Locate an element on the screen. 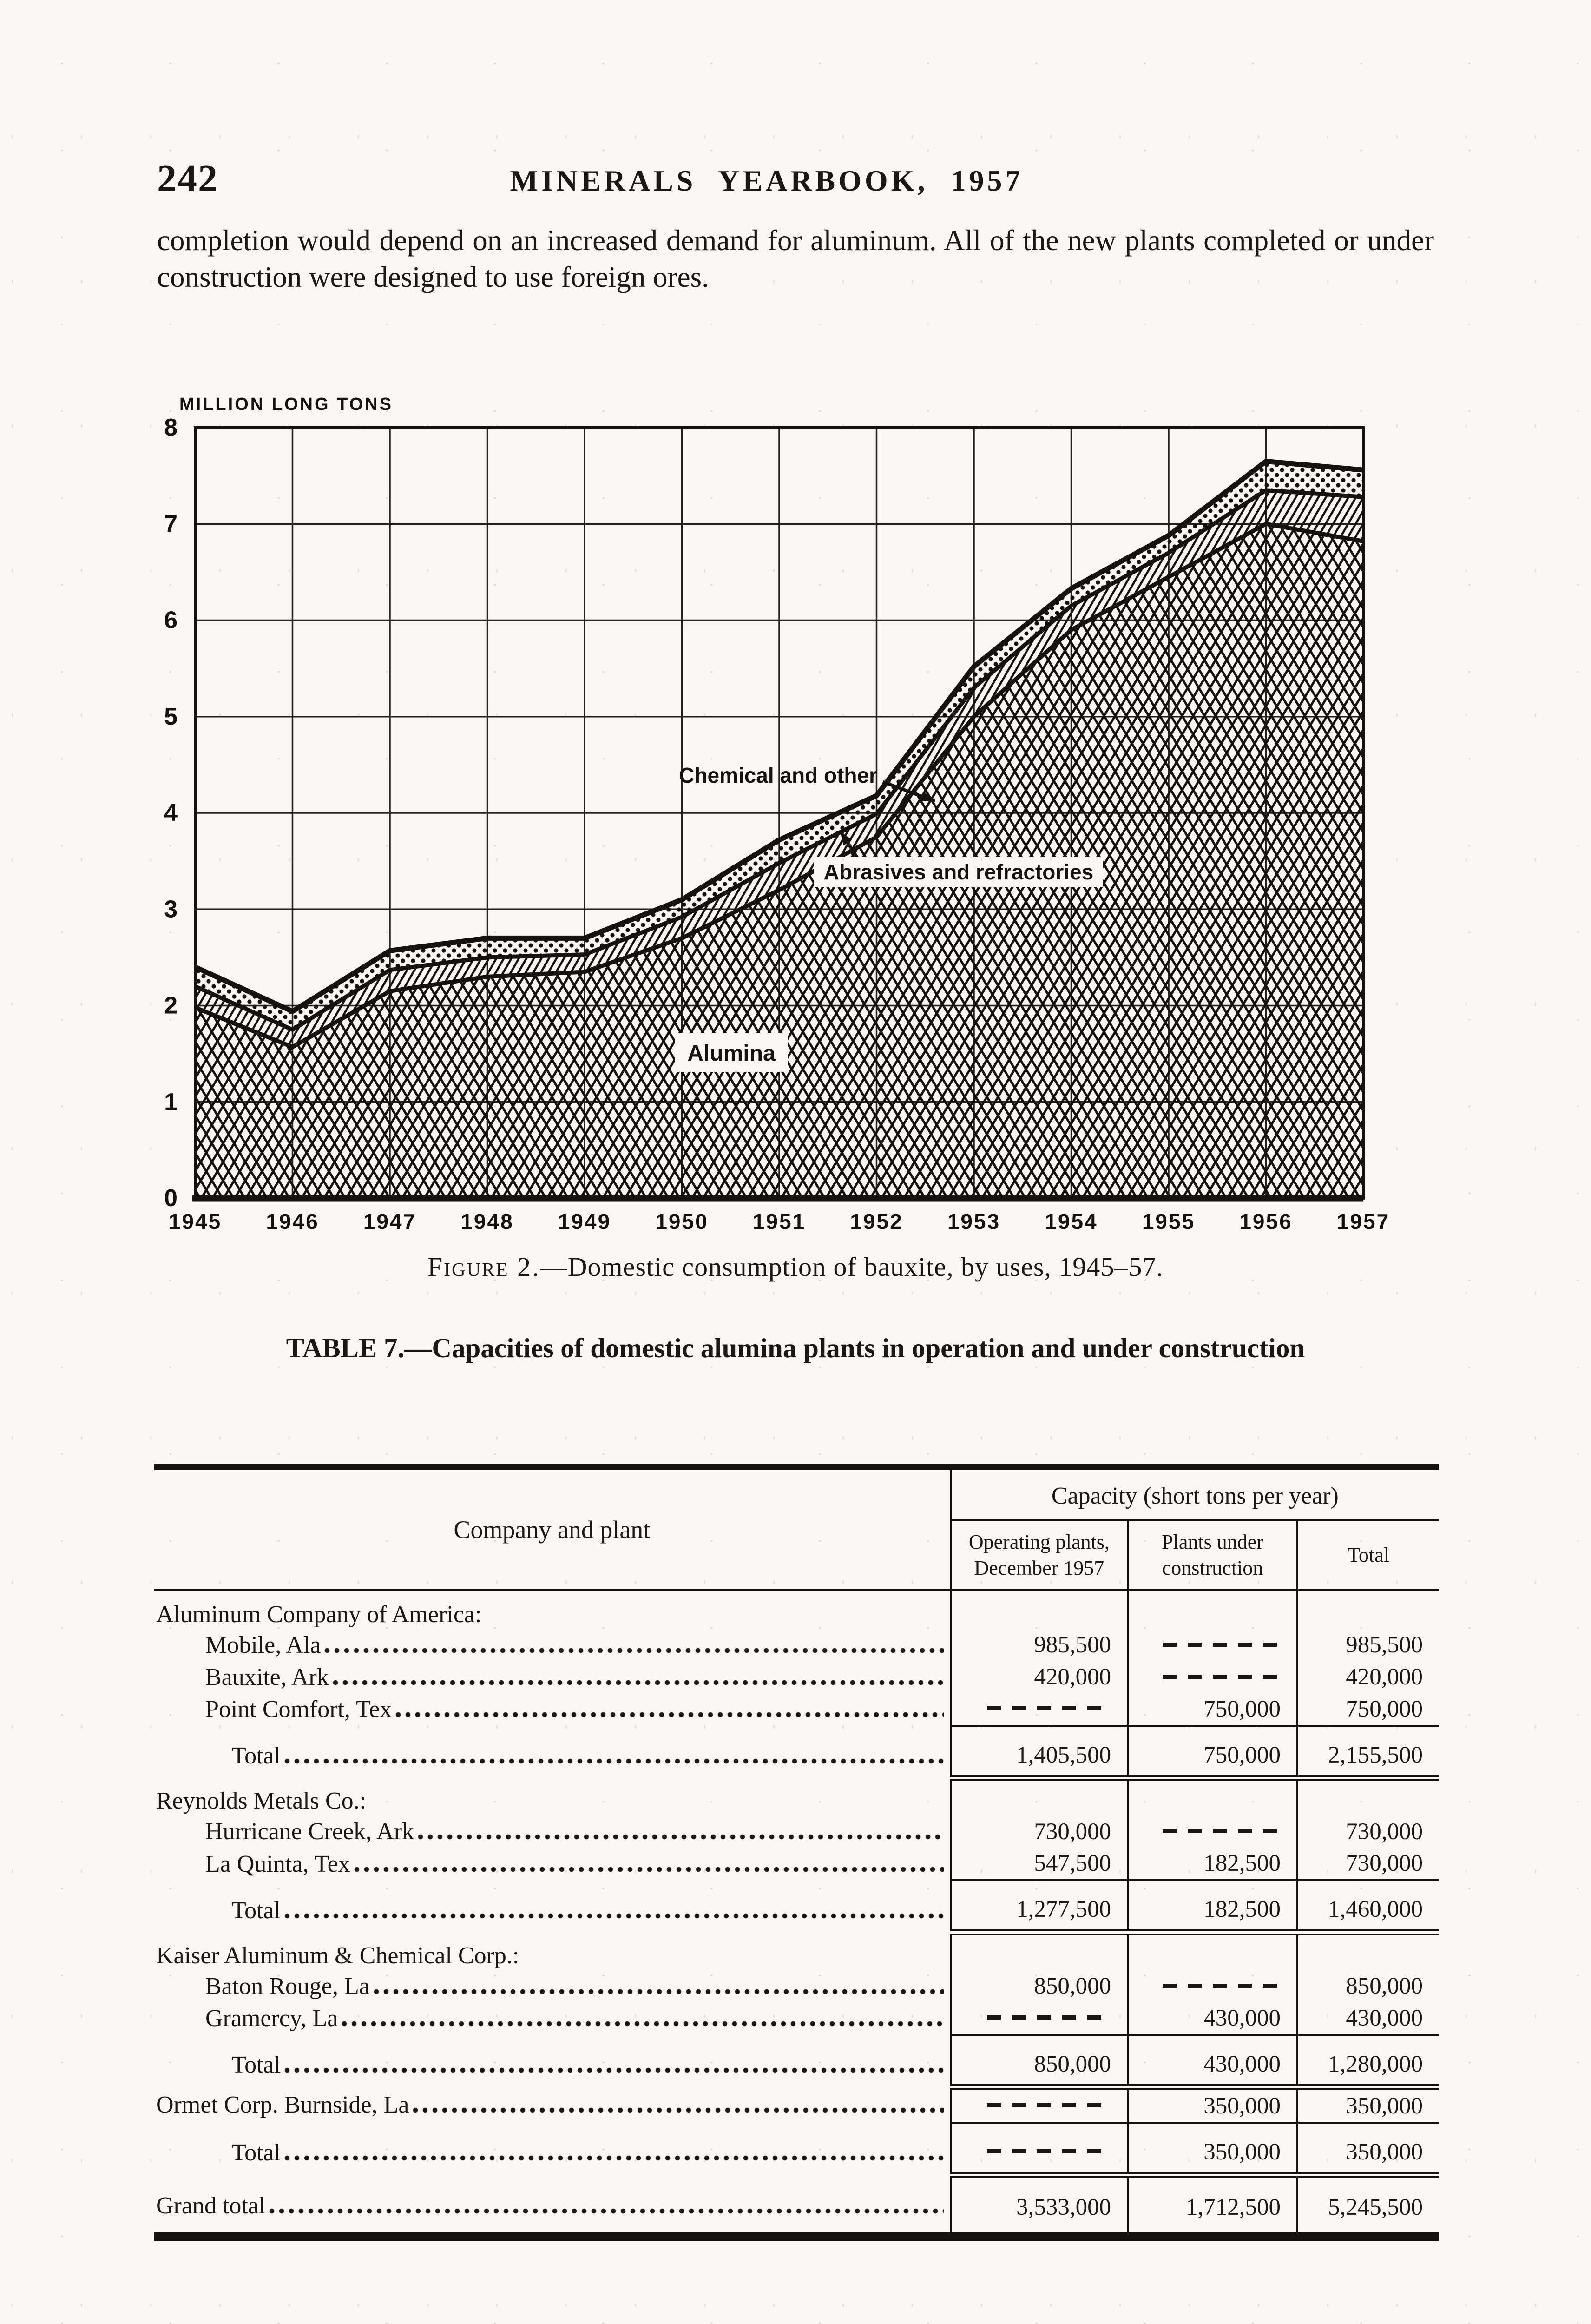 Image resolution: width=1591 pixels, height=2324 pixels. x-tick-label: 1950 is located at coordinates (681, 1221).